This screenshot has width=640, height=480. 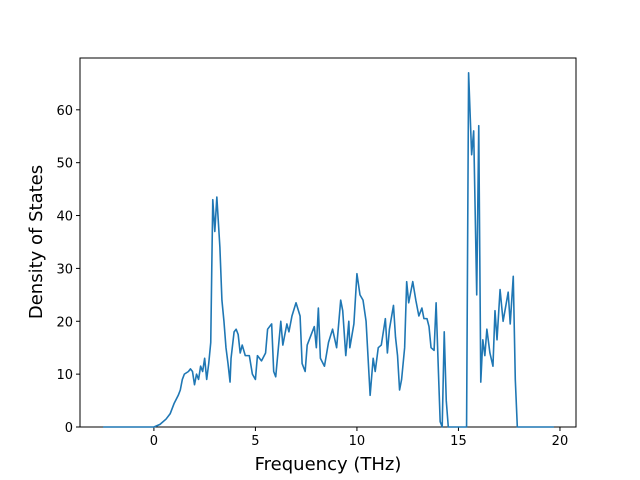 What do you see at coordinates (357, 441) in the screenshot?
I see `x-tick-label: 10` at bounding box center [357, 441].